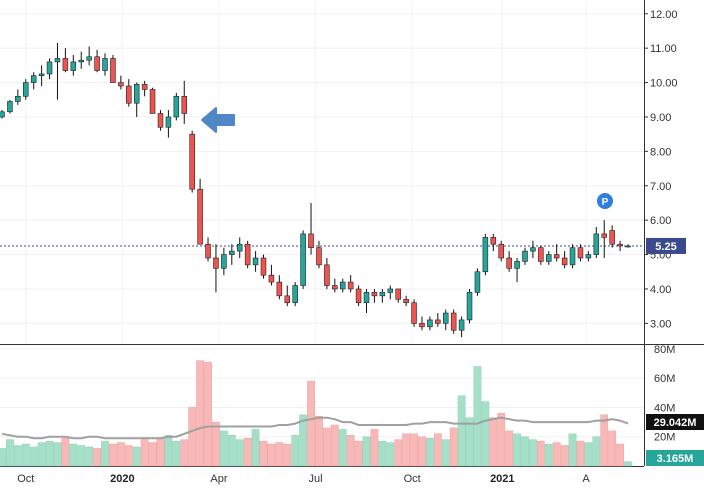 The width and height of the screenshot is (704, 488). Describe the element at coordinates (663, 49) in the screenshot. I see `price-tick-label: 11.00` at that location.